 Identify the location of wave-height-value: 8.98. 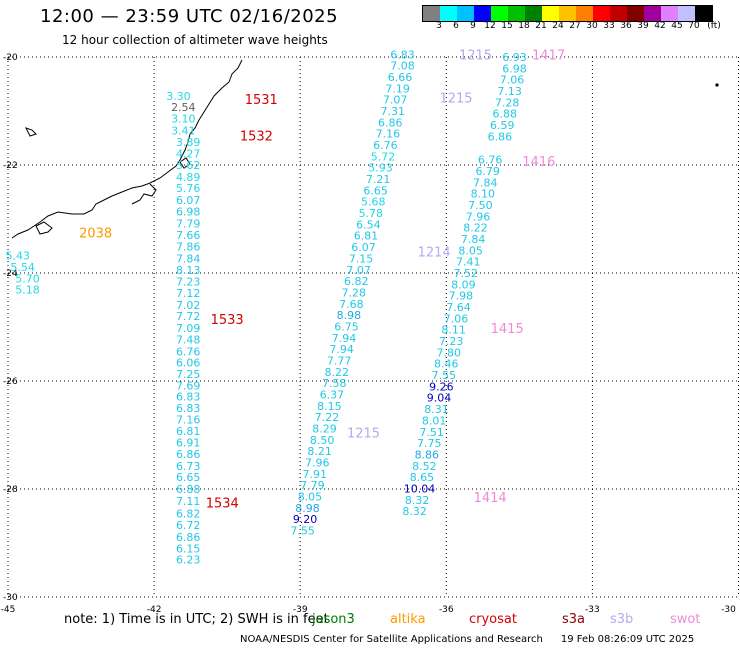
(307, 508).